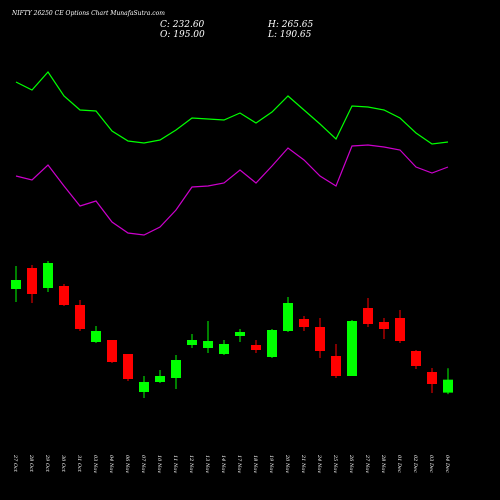 The height and width of the screenshot is (500, 500). Describe the element at coordinates (31, 463) in the screenshot. I see `x-tick-label: 28 Oct` at that location.